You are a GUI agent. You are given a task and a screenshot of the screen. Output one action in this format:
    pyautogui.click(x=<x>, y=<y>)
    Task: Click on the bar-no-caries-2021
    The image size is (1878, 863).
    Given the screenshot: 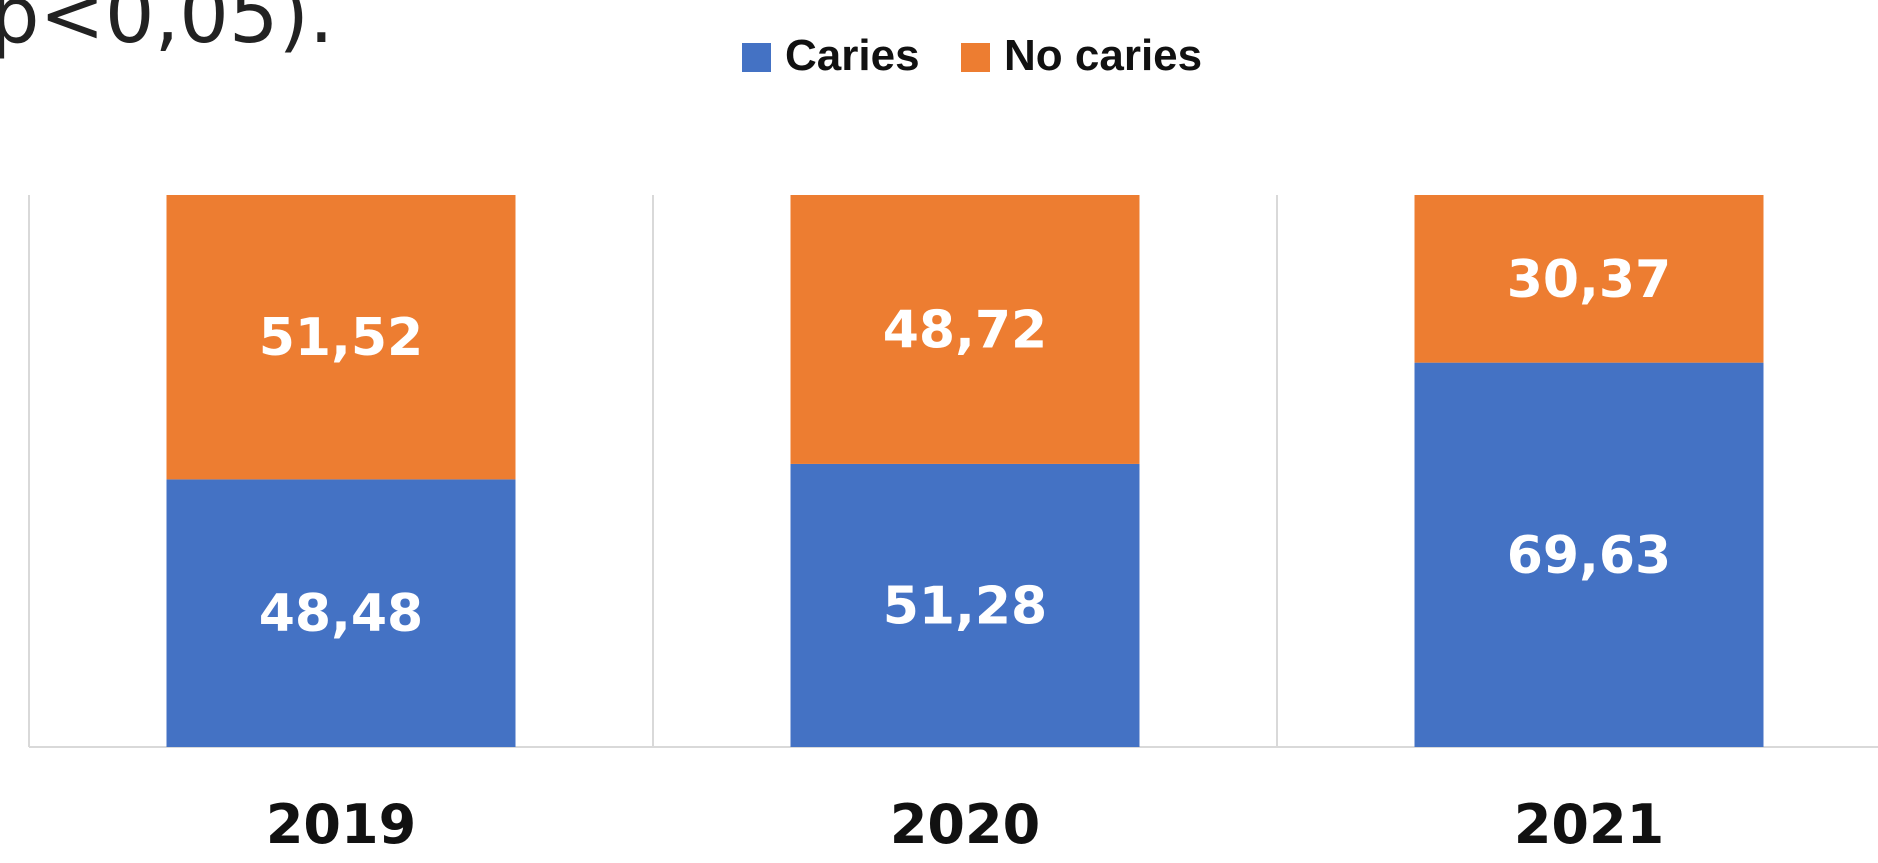 What is the action you would take?
    pyautogui.click(x=1589, y=279)
    